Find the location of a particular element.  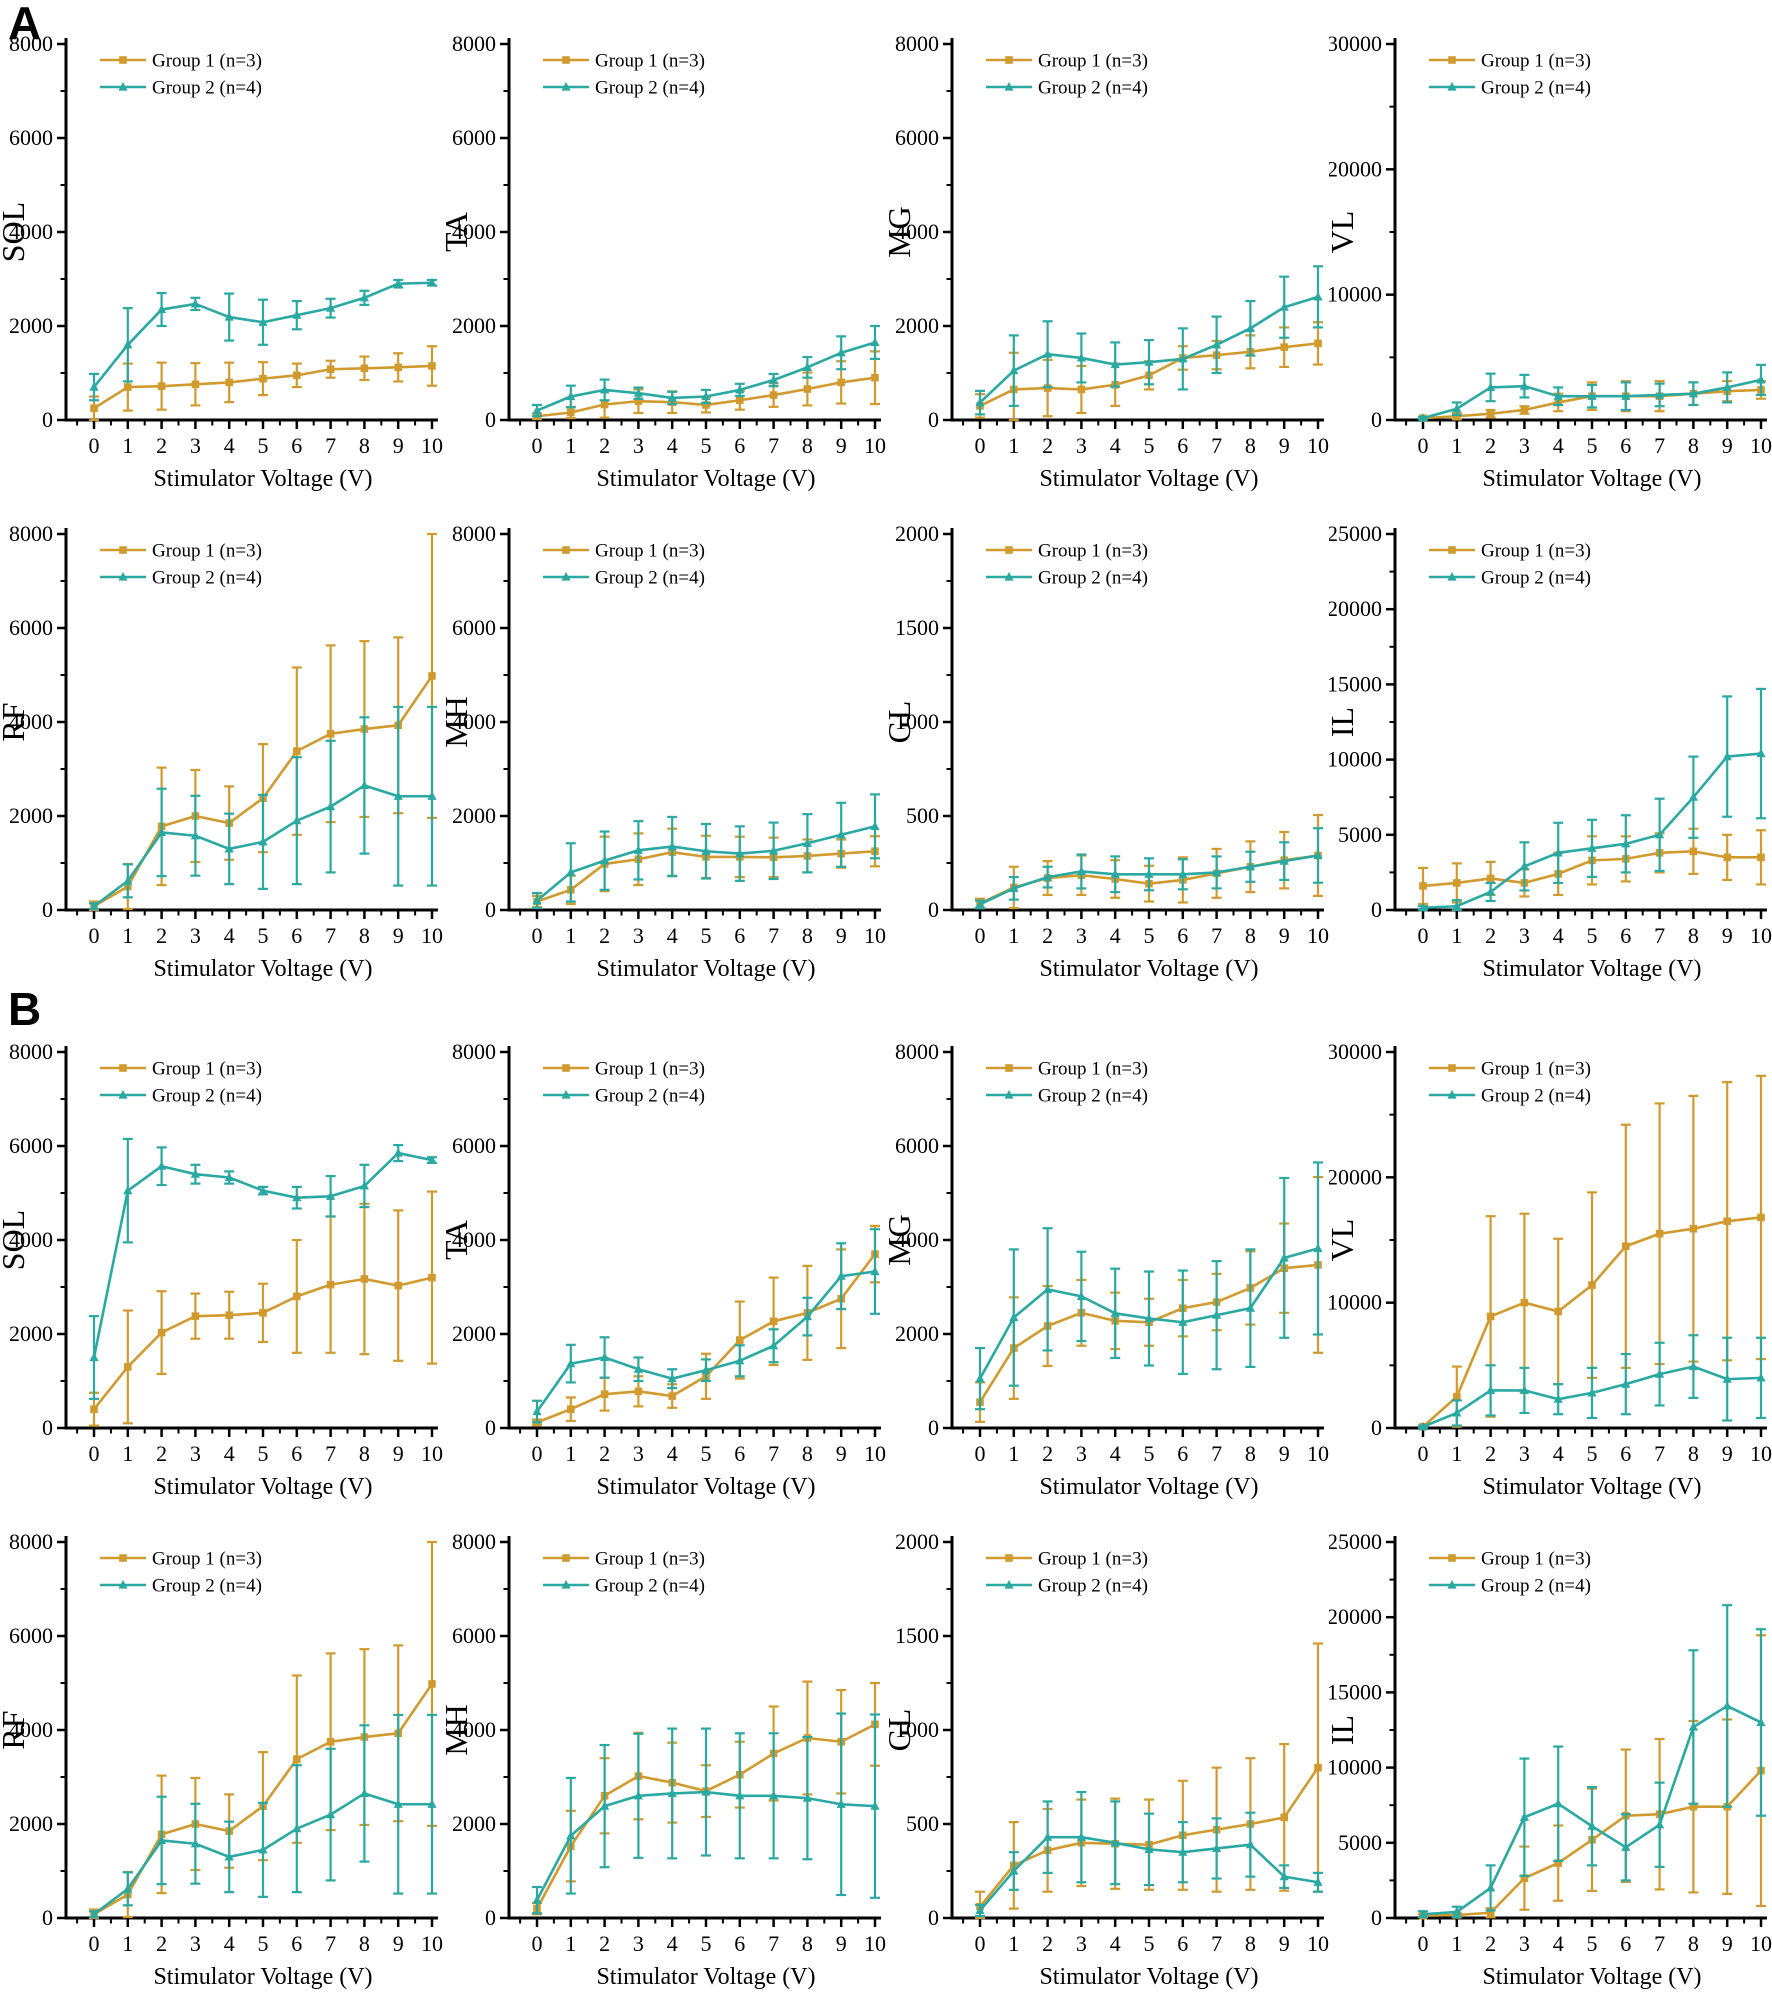

x-axis-title: Stimulator Voltage (V) is located at coordinates (1148, 1977).